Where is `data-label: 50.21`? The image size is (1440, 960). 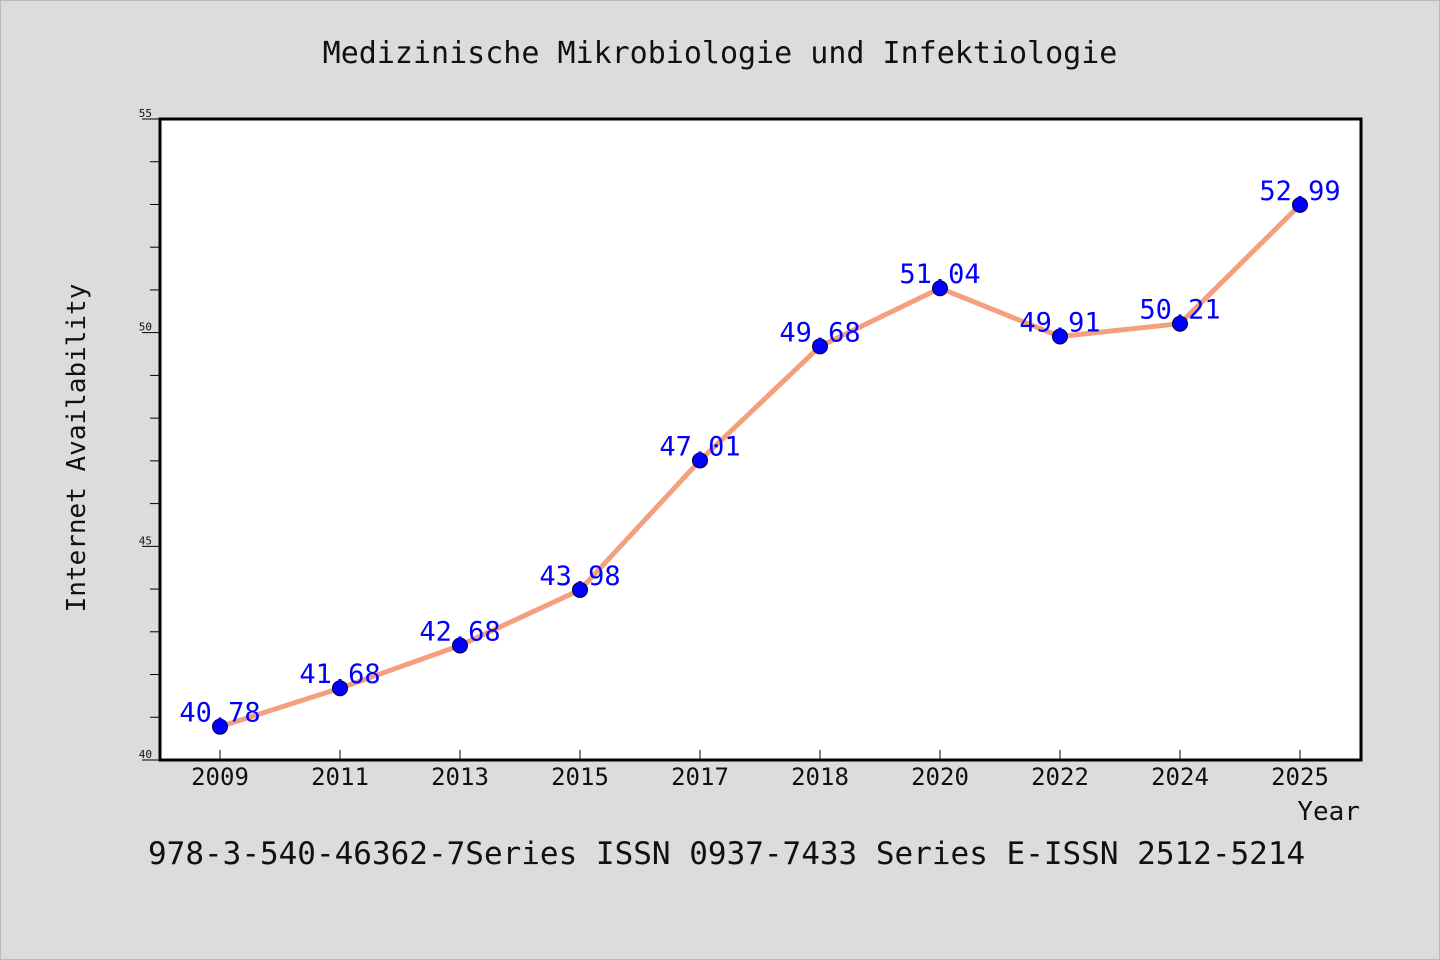 data-label: 50.21 is located at coordinates (1179, 310).